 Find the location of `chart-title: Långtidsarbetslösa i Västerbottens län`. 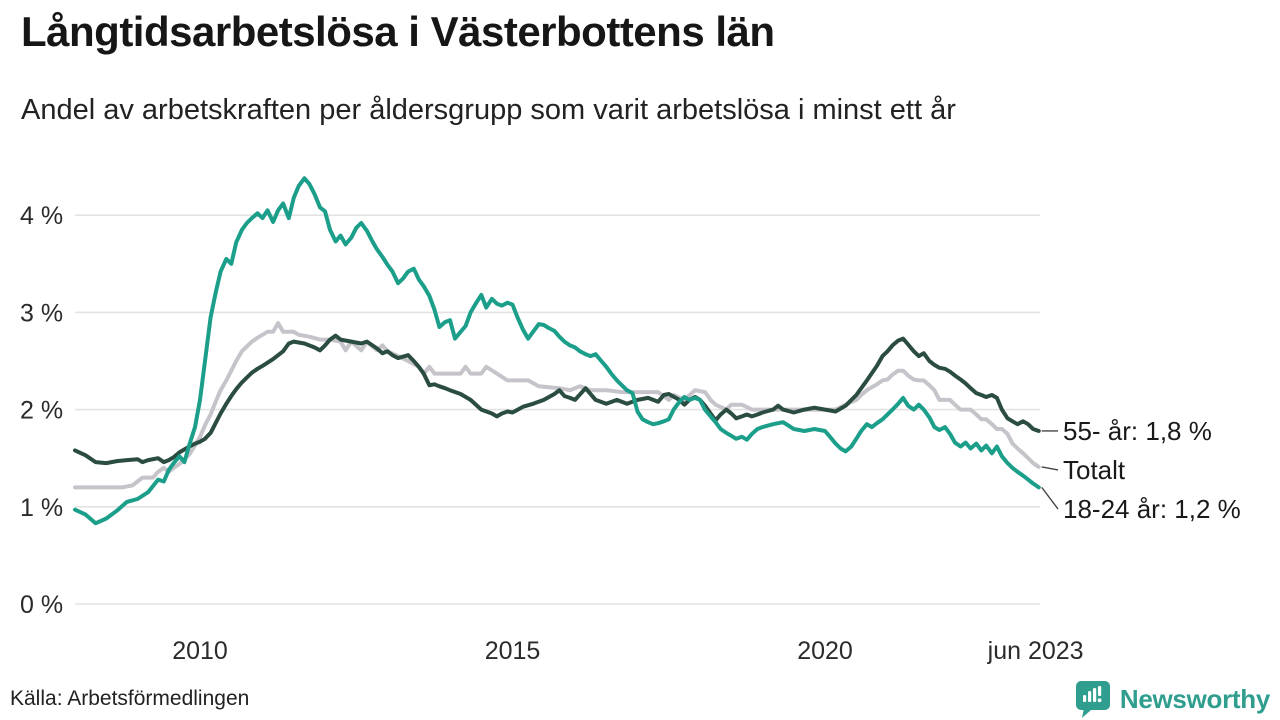

chart-title: Långtidsarbetslösa i Västerbottens län is located at coordinates (398, 31).